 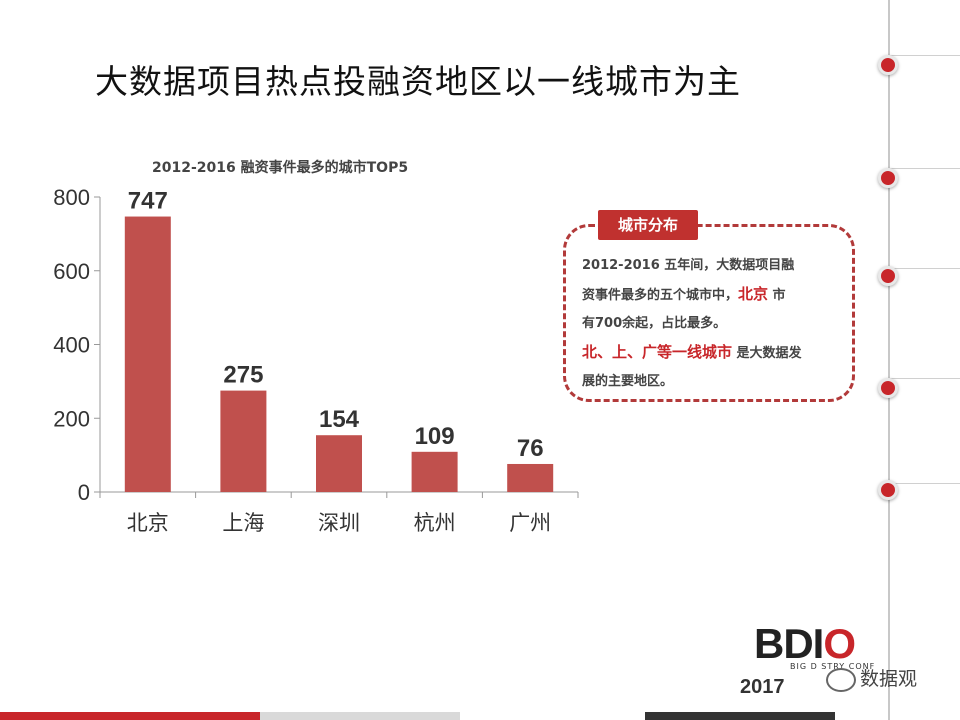 What do you see at coordinates (418, 81) in the screenshot?
I see `slide-title: 大数据项目热点投融资地区以一线城市为主` at bounding box center [418, 81].